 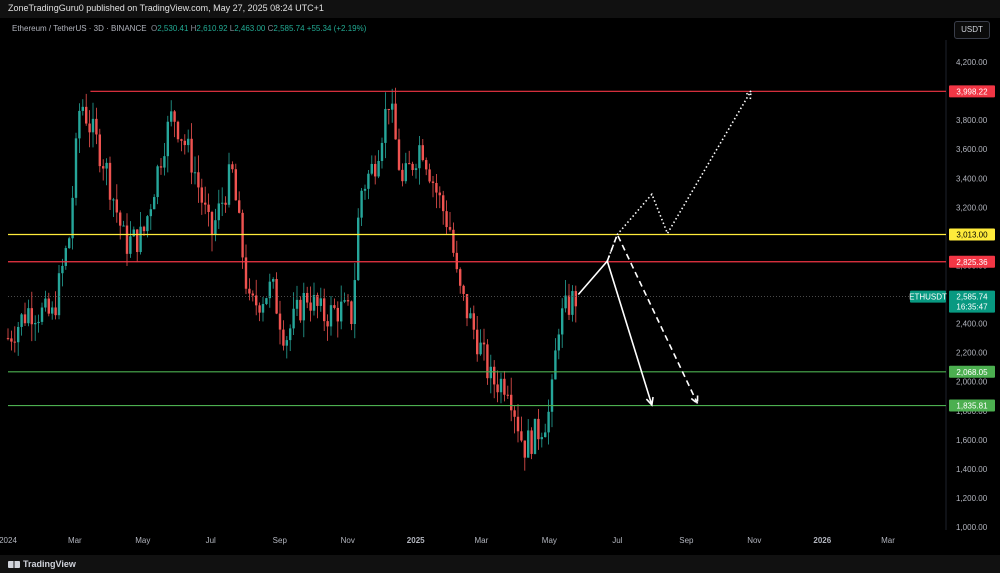 I want to click on y-tick-label: 2,400.00, so click(x=972, y=324).